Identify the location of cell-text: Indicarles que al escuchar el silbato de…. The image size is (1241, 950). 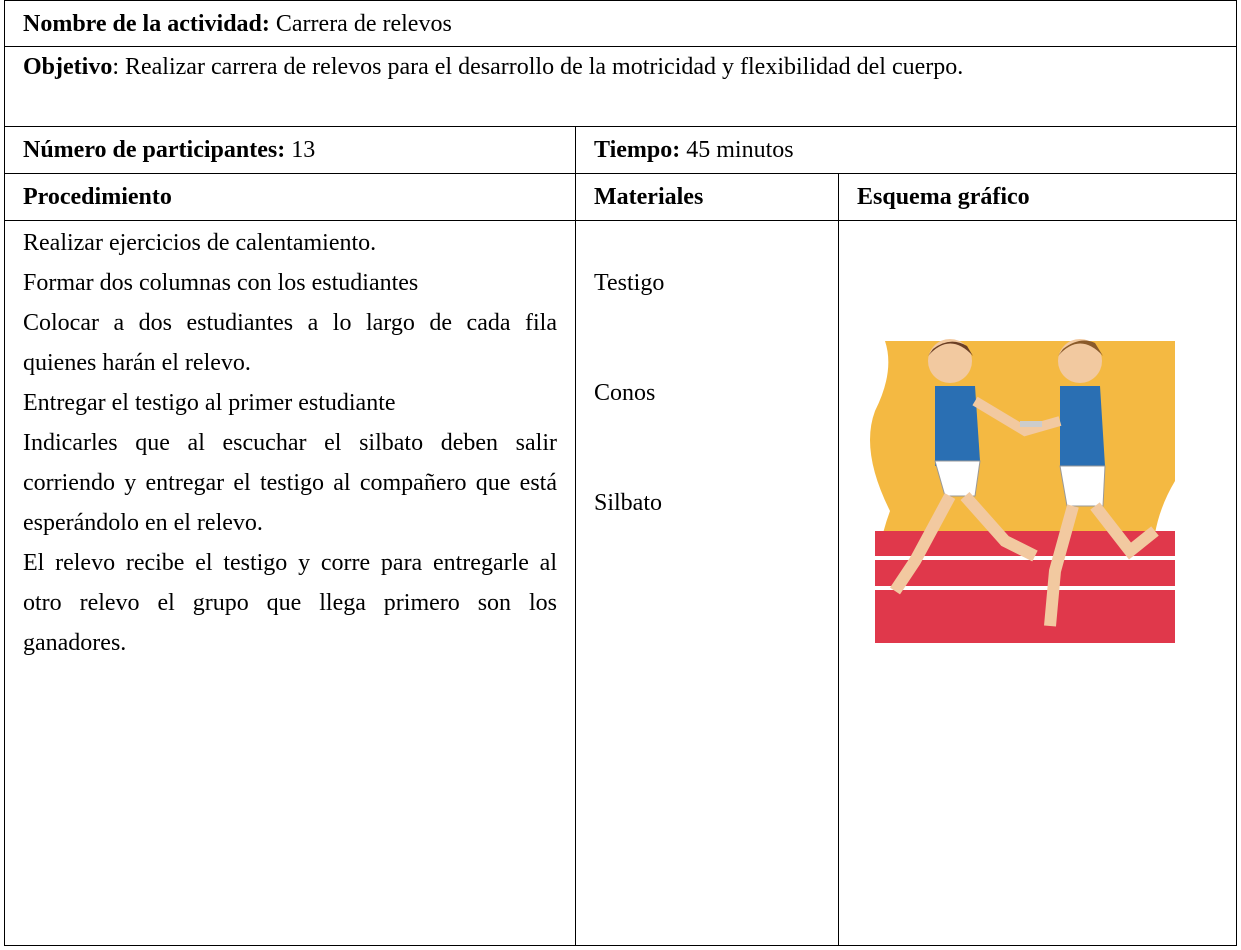
(290, 483).